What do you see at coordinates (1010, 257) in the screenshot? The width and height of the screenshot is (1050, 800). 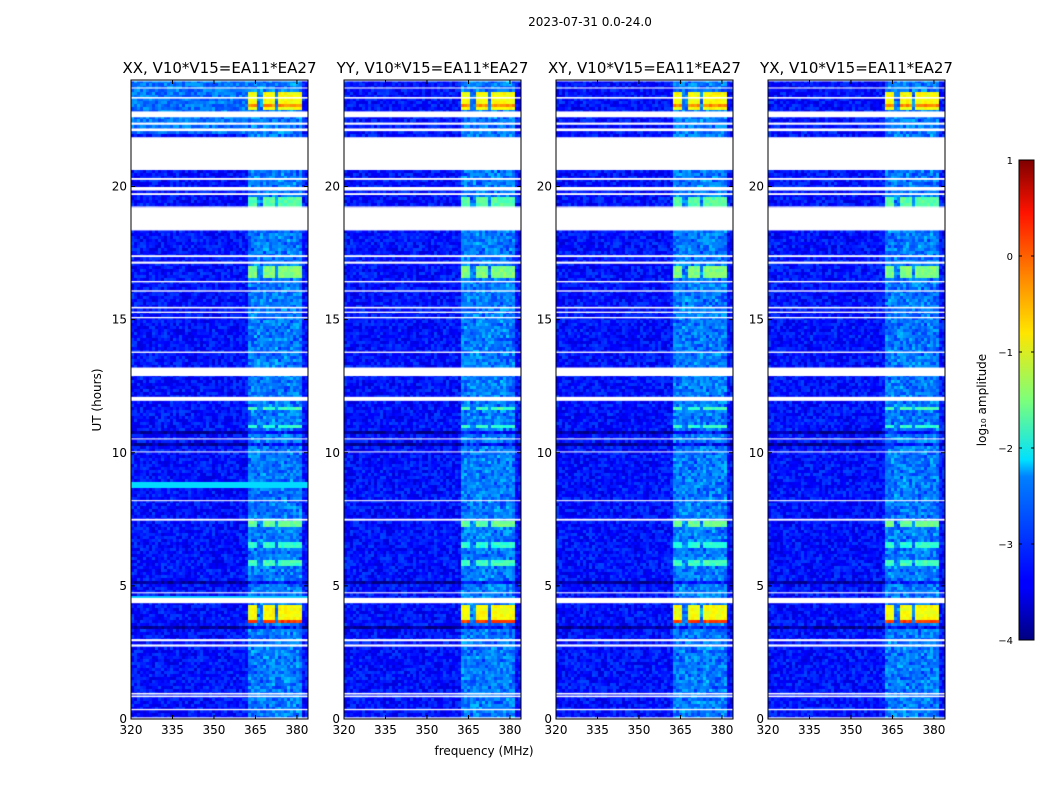 I see `colorbar-tick-label: 0` at bounding box center [1010, 257].